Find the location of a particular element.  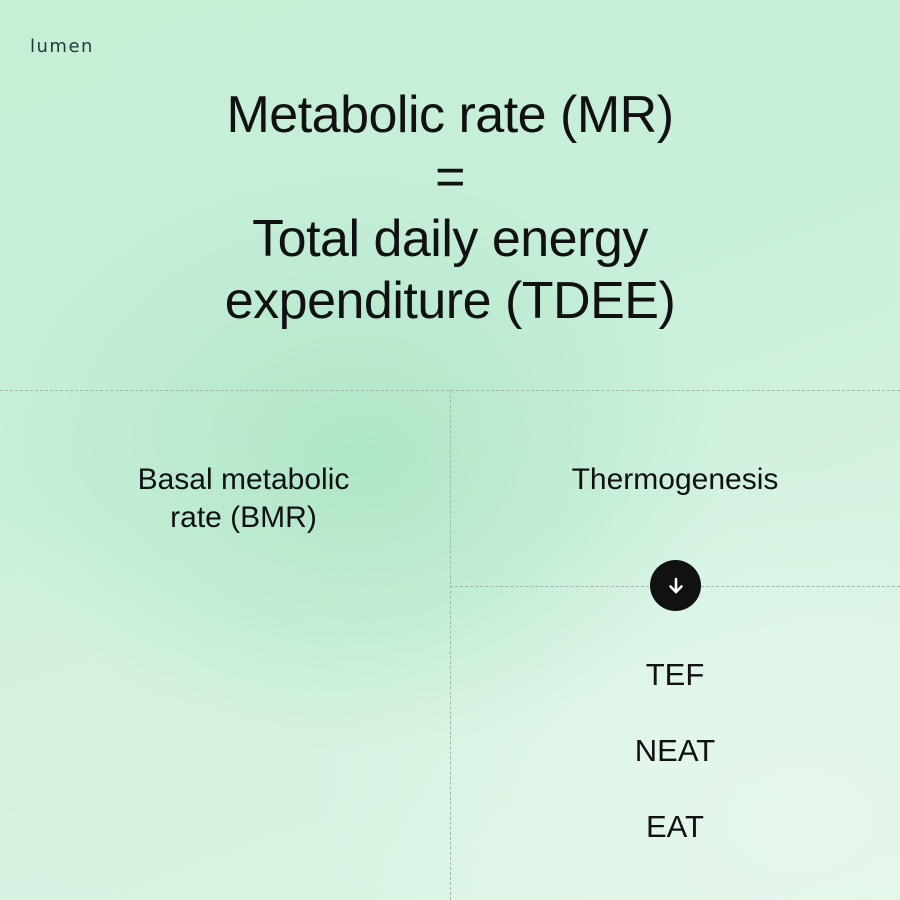

brand-logo: lumen is located at coordinates (62, 46).